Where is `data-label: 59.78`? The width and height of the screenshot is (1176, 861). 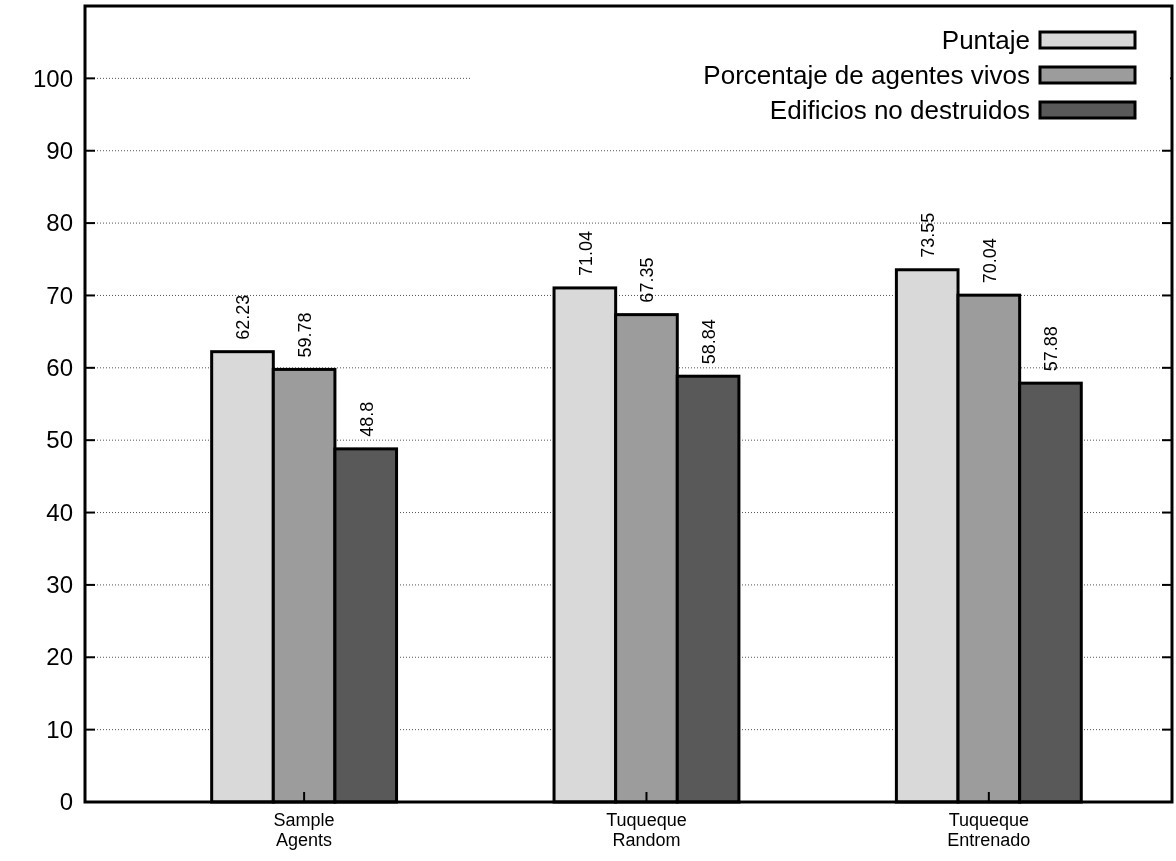
data-label: 59.78 is located at coordinates (305, 335).